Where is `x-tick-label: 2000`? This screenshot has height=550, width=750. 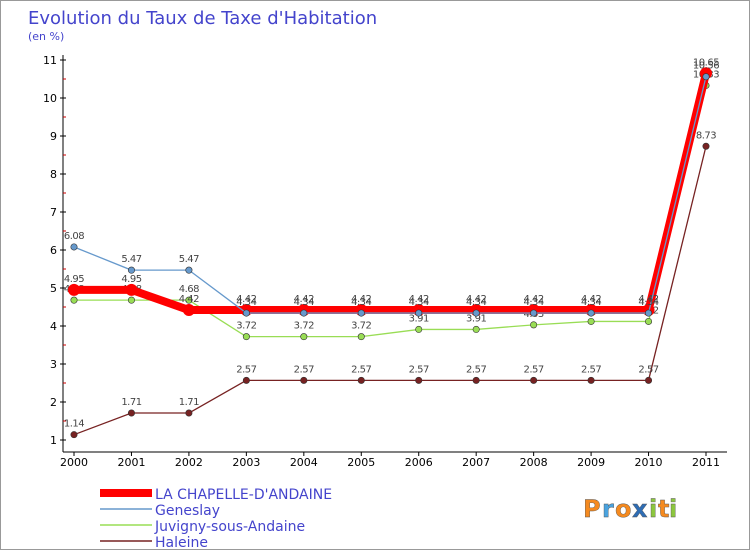 x-tick-label: 2000 is located at coordinates (74, 462).